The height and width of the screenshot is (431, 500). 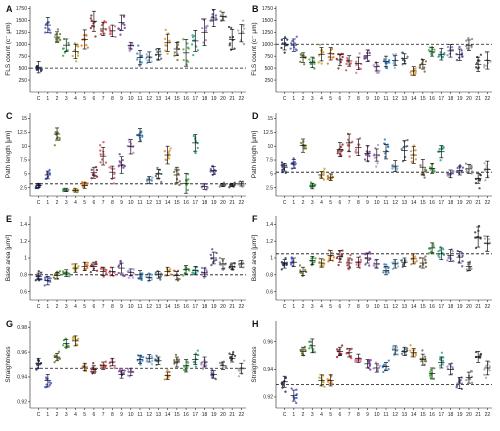 I want to click on x-tick-label: 7, so click(x=349, y=203).